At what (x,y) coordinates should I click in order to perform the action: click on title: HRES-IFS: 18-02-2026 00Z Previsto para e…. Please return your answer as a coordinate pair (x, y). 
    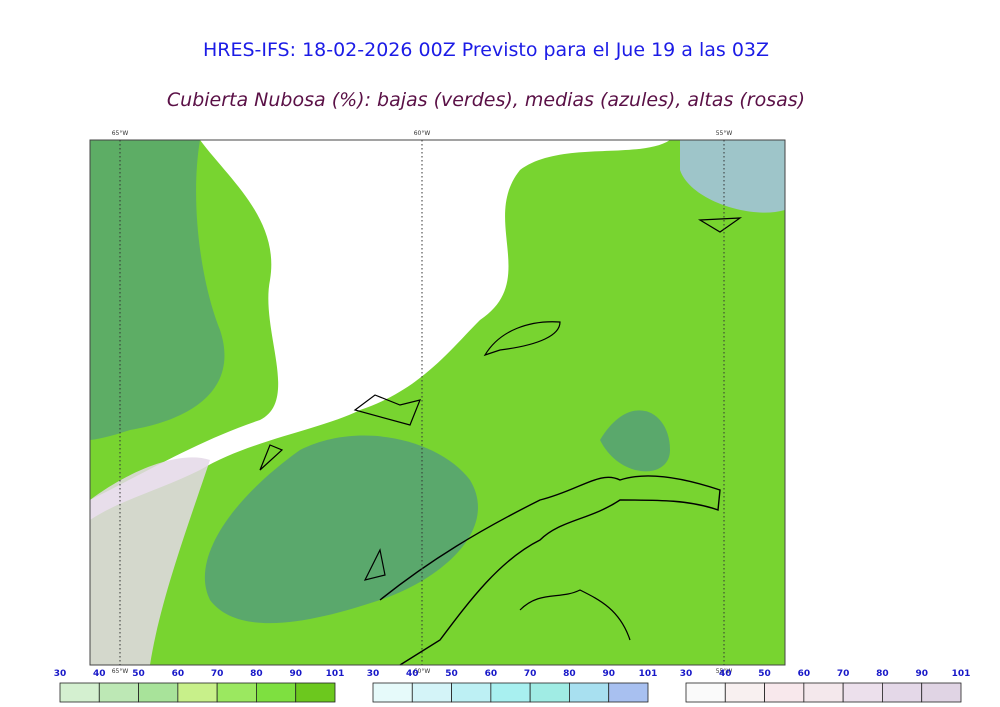
    Looking at the image, I should click on (486, 50).